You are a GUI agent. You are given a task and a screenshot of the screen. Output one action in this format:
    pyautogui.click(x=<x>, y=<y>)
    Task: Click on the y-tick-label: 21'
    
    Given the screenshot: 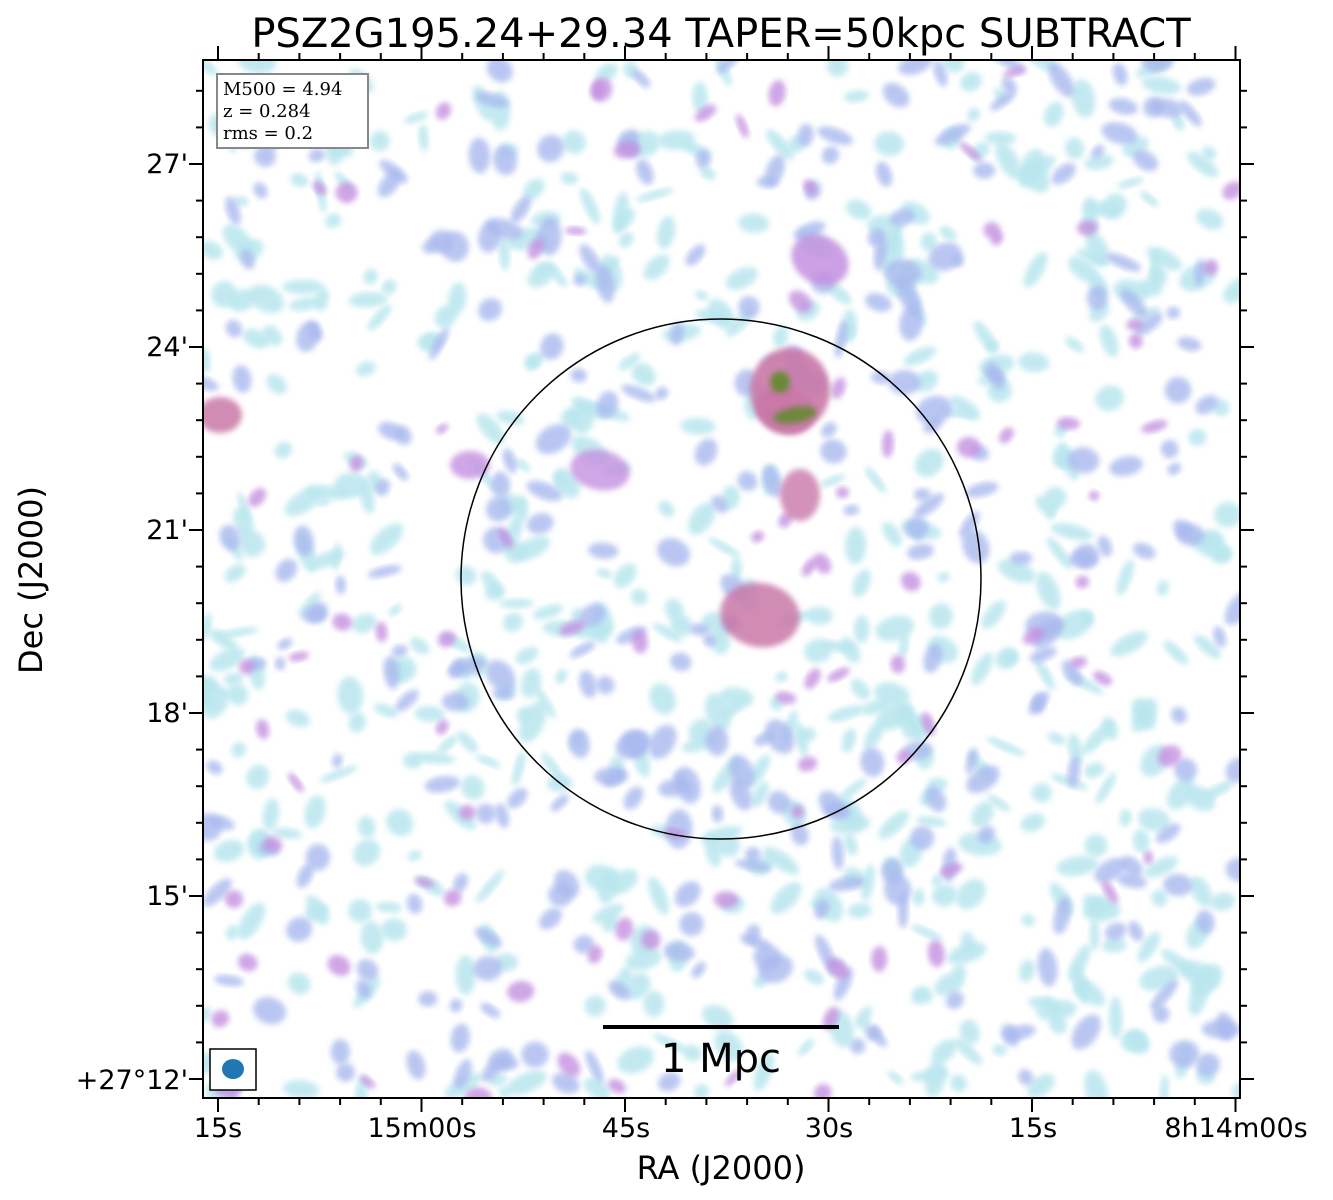 What is the action you would take?
    pyautogui.click(x=167, y=530)
    